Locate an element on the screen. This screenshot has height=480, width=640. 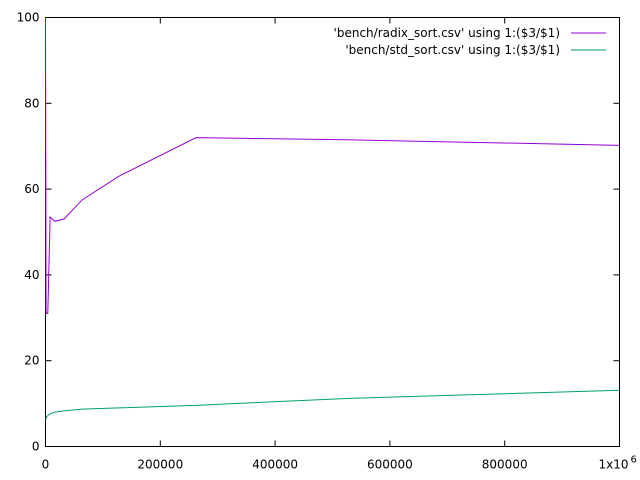
x-tick-label: 800000 is located at coordinates (505, 465).